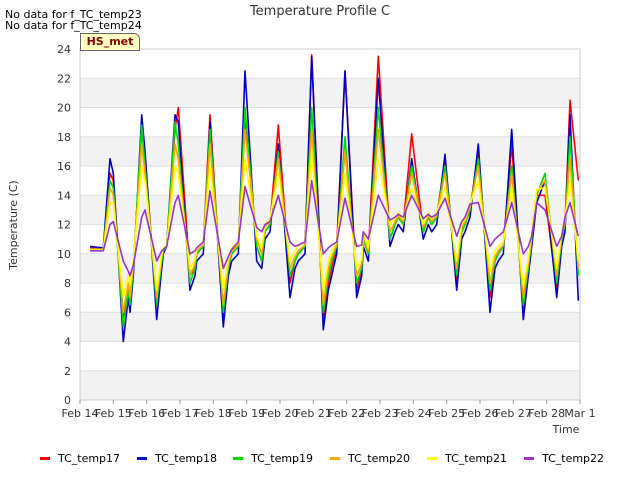  Describe the element at coordinates (319, 11) in the screenshot. I see `chart-title: Temperature Profile C` at that location.